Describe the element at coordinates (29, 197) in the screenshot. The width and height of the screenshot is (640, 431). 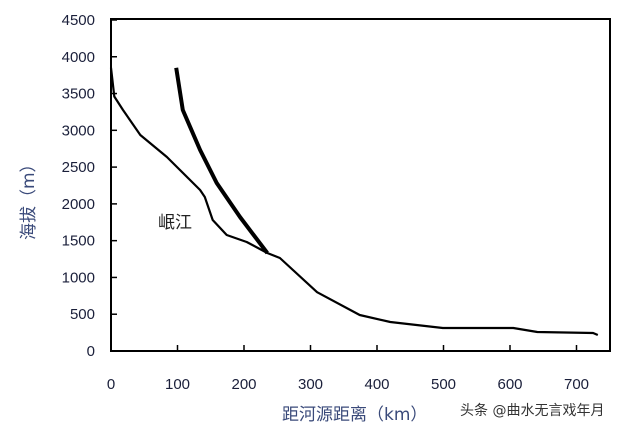
I see `y-axis-label: 海拔（m）` at that location.